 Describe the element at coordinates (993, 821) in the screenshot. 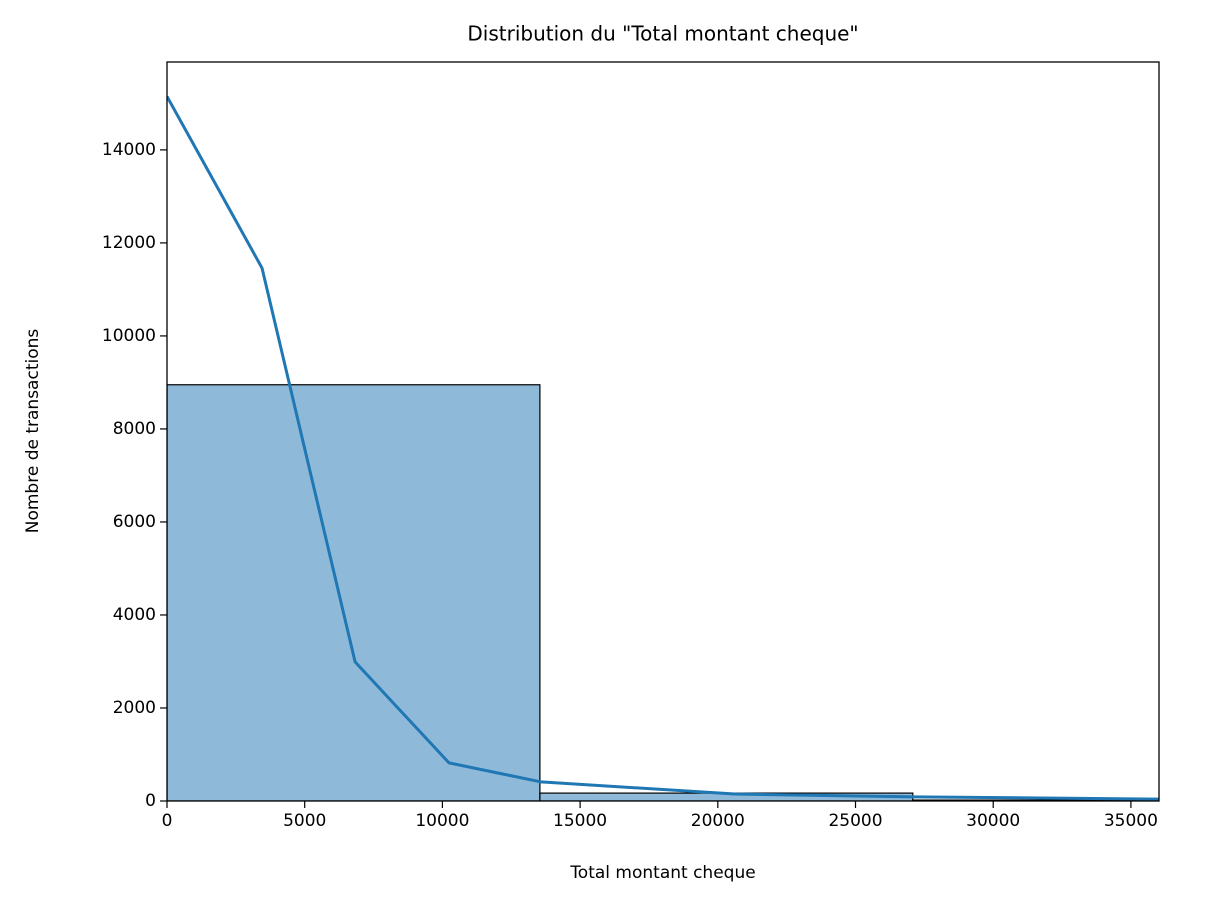

I see `x-tick-label: 30000` at that location.